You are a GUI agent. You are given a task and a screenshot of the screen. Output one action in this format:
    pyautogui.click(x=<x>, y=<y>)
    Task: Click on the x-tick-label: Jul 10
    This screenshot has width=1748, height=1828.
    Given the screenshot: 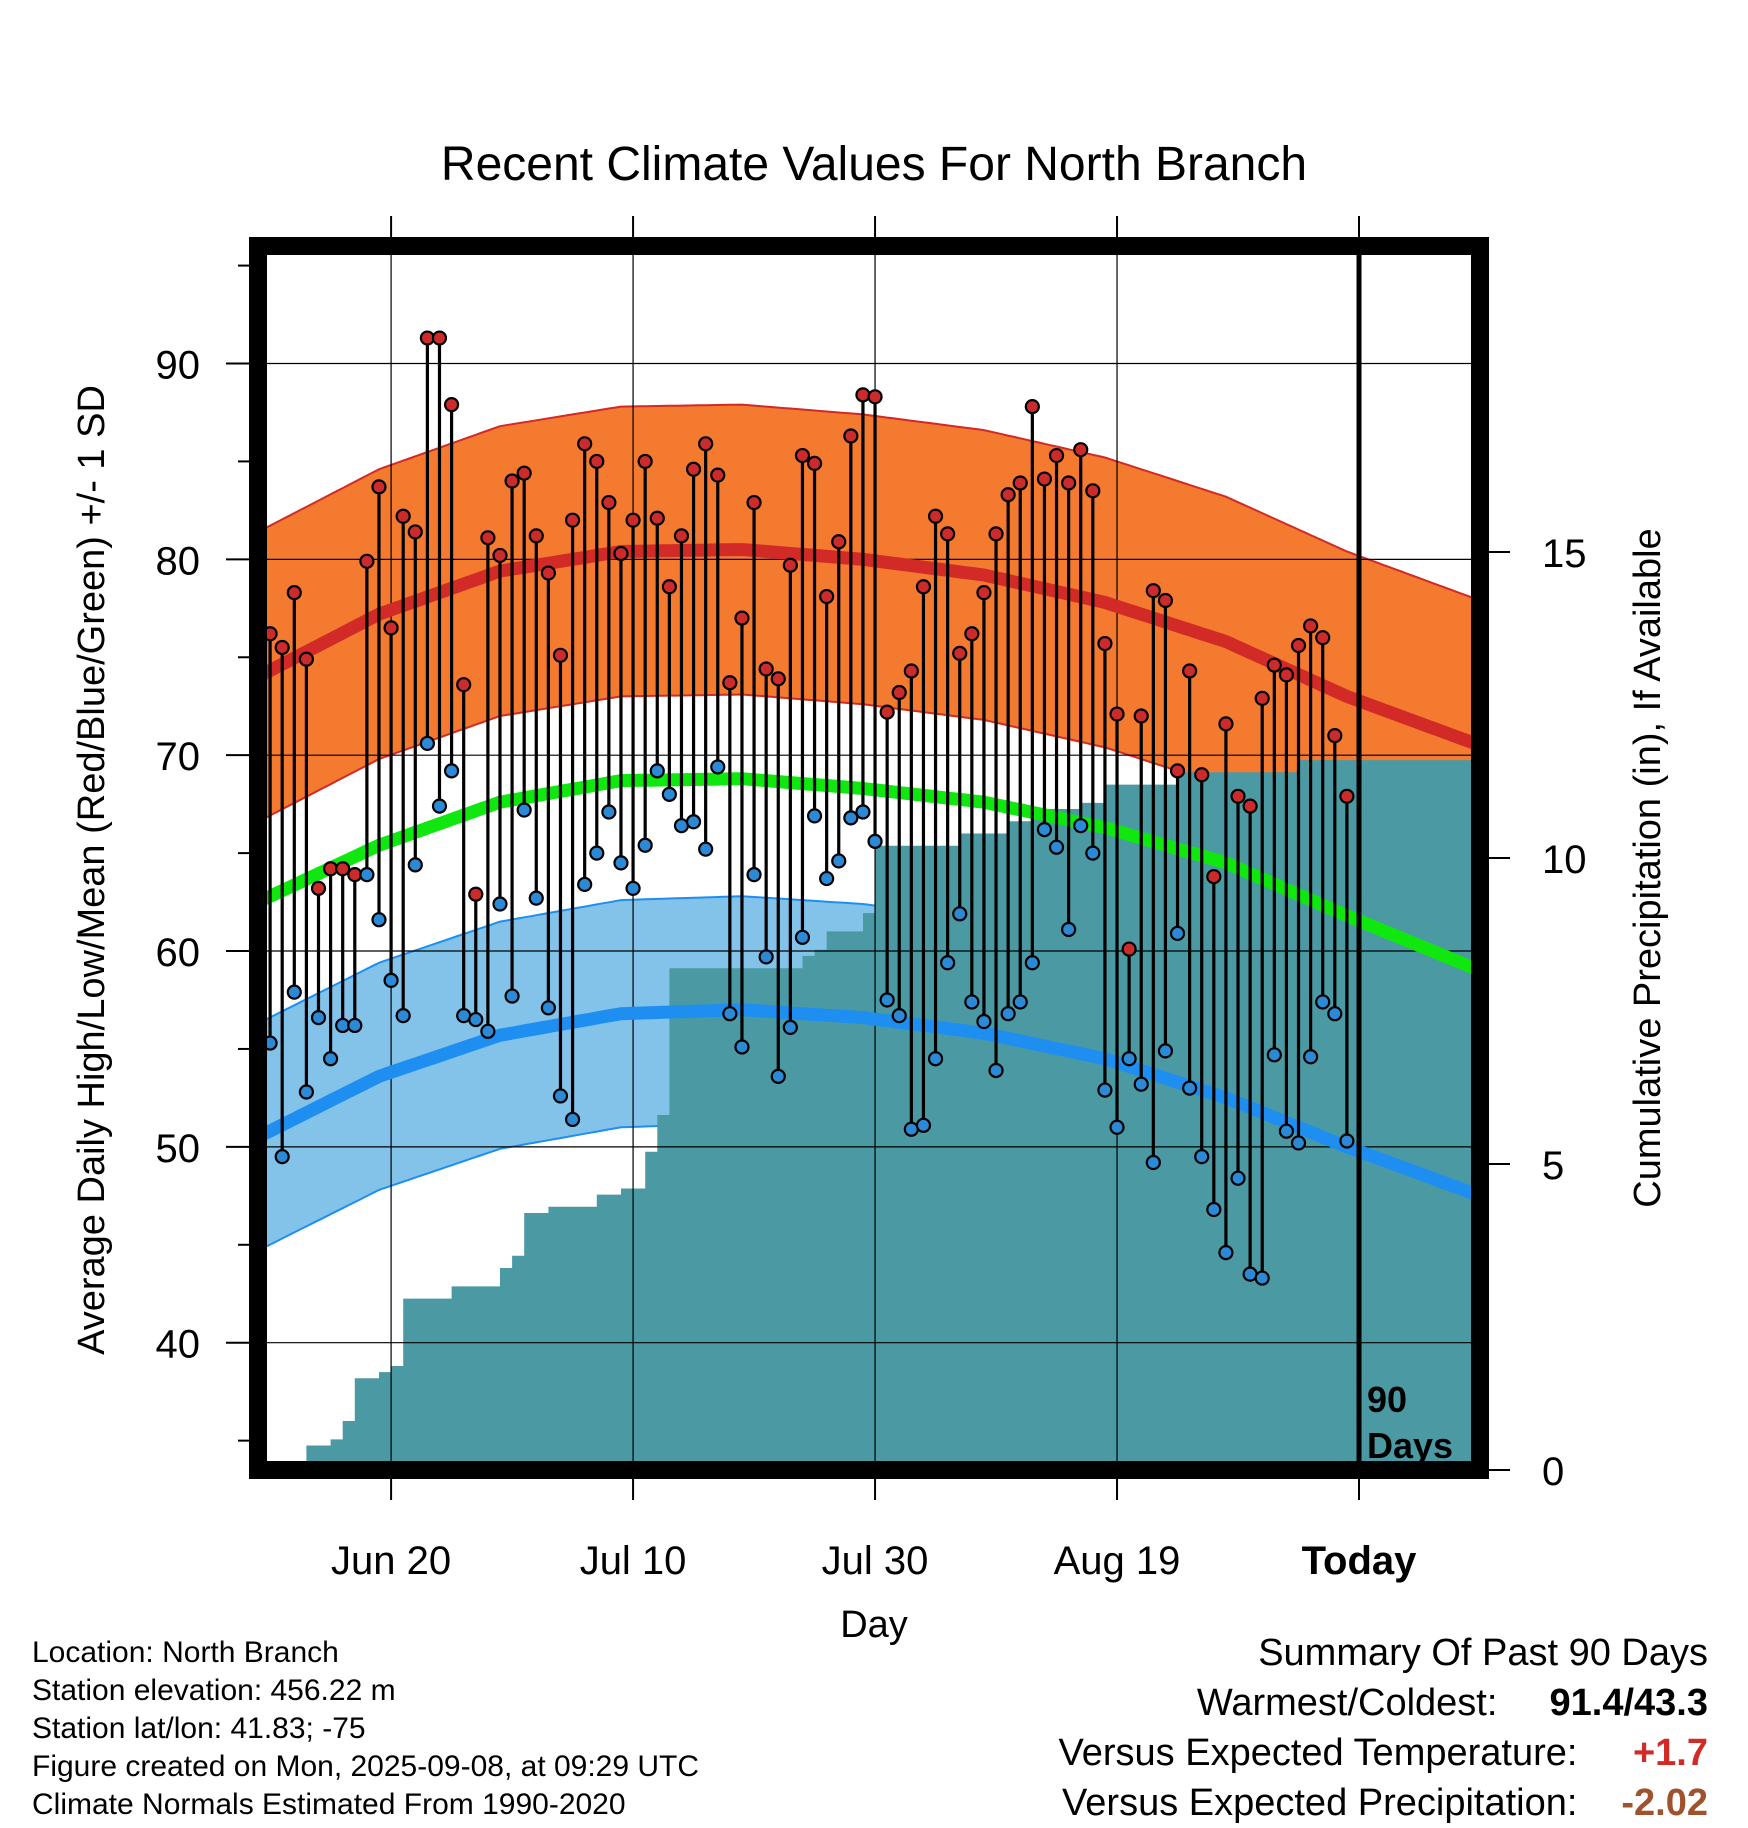 What is the action you would take?
    pyautogui.click(x=633, y=1561)
    